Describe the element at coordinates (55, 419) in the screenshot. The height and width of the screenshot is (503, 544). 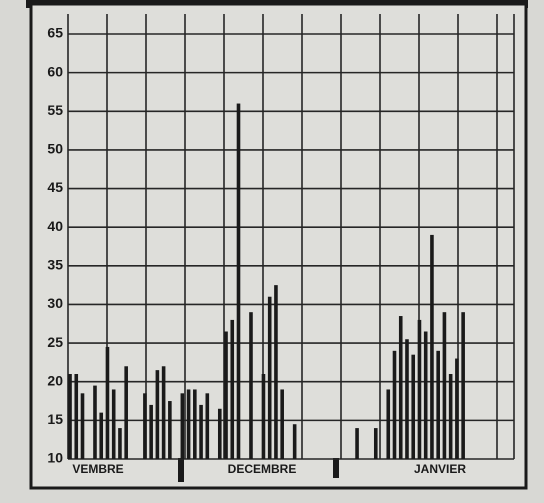
I see `y-tick-label: 15` at that location.